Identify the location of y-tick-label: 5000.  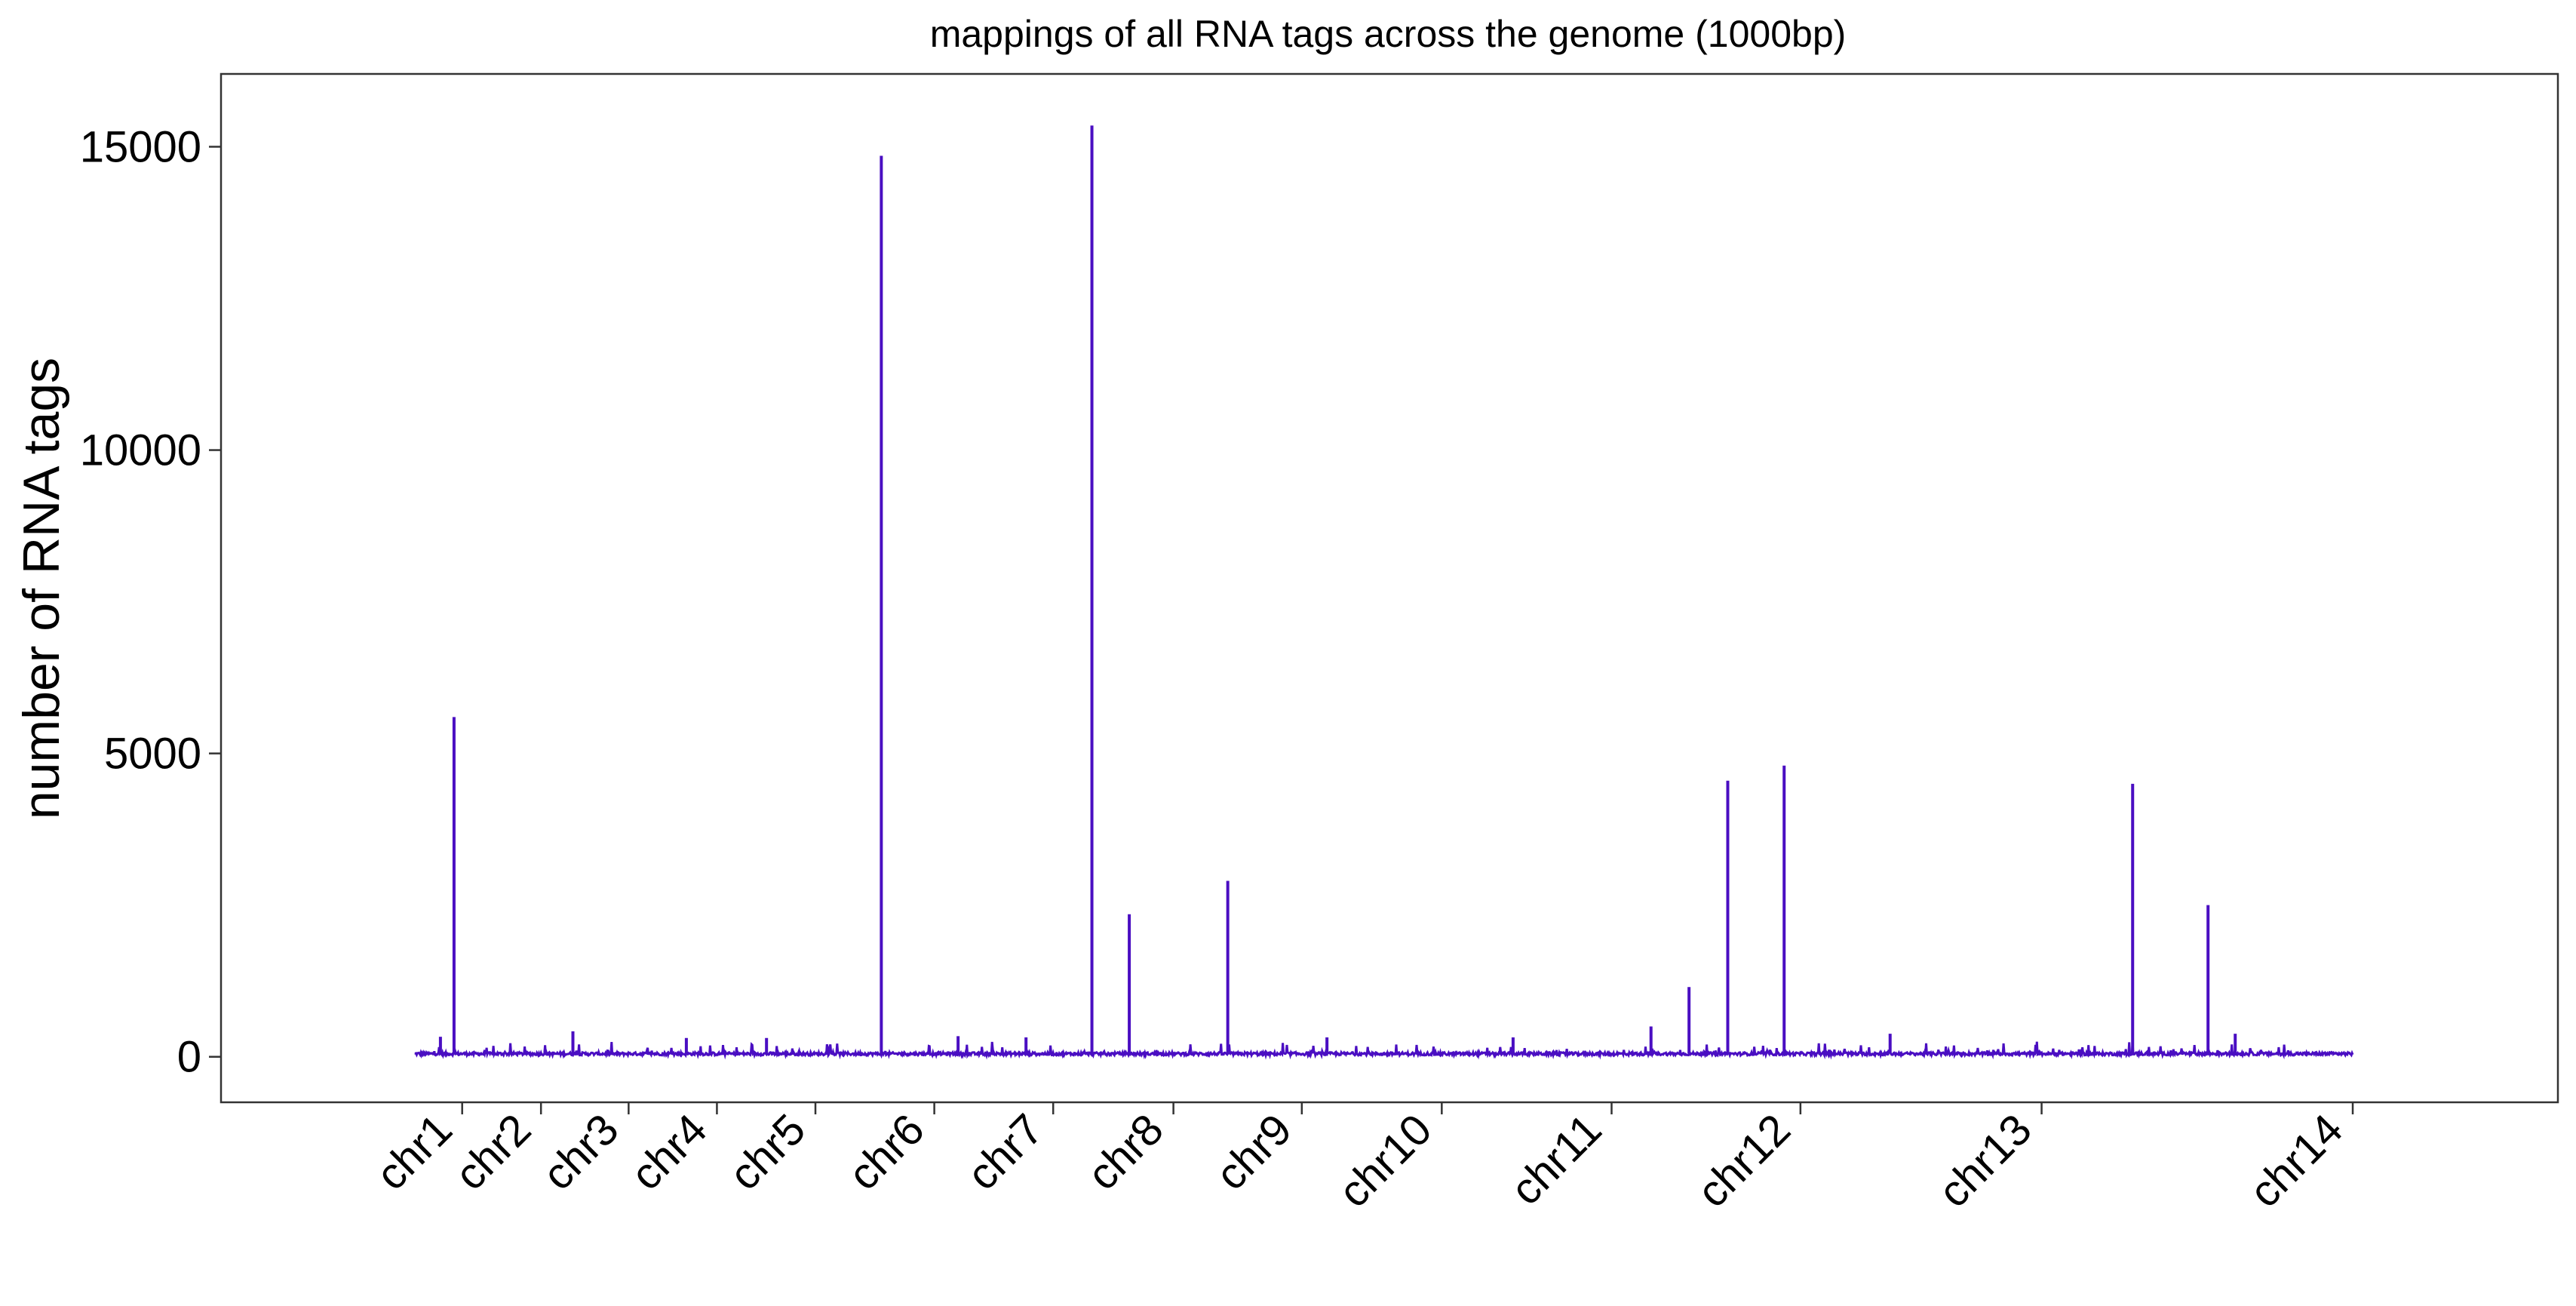
(152, 754).